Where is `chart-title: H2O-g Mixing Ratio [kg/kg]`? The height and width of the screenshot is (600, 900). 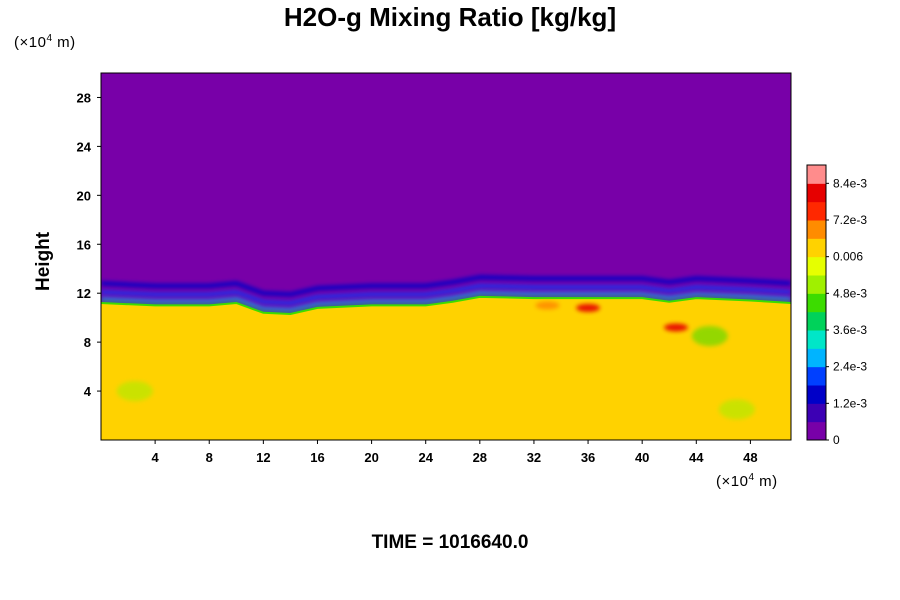 chart-title: H2O-g Mixing Ratio [kg/kg] is located at coordinates (450, 17).